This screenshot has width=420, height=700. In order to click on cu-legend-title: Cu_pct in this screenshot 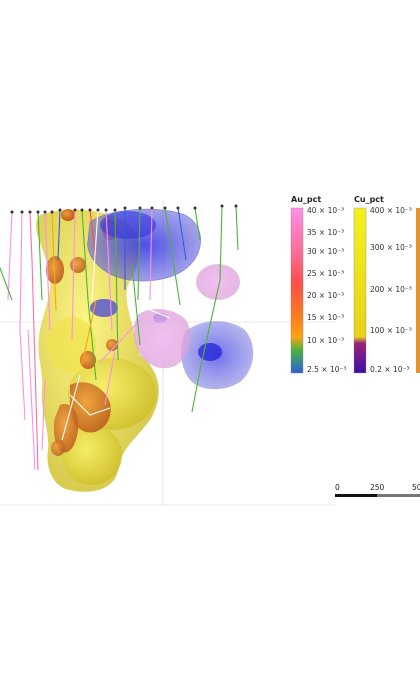, I will do `click(369, 199)`.